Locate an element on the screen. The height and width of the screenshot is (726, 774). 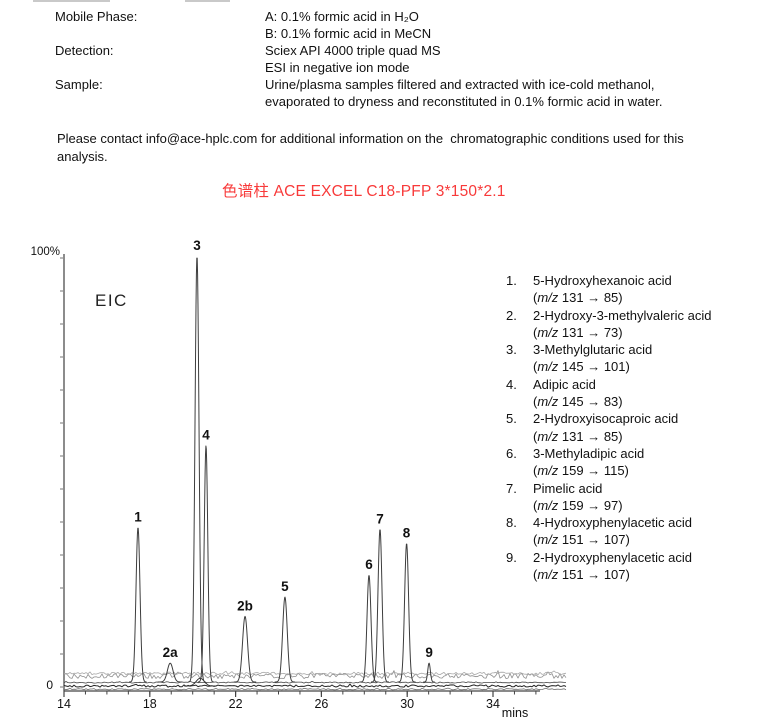
condition-value-line: B: 0.1% formic acid in MeCN is located at coordinates (348, 33).